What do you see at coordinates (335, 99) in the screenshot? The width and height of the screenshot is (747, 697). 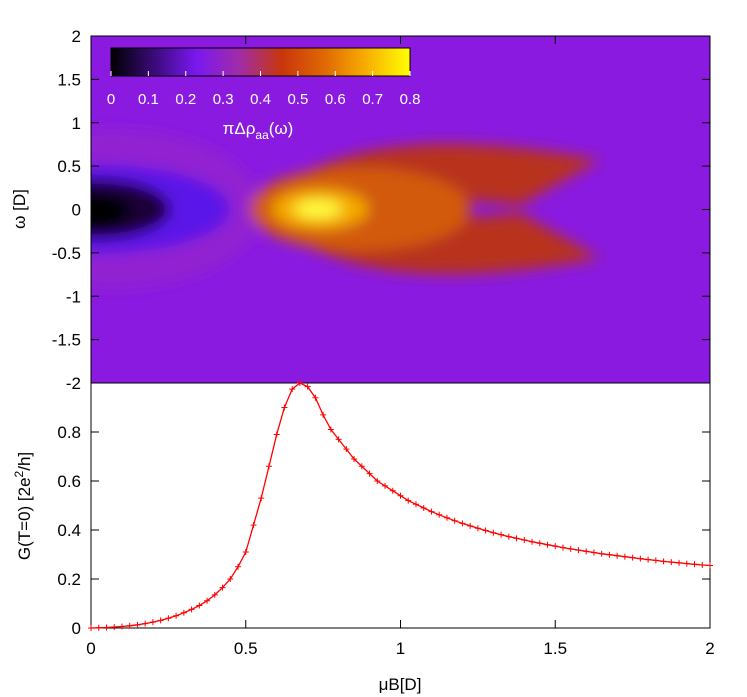 I see `colorbar-tick-label: 0.6` at bounding box center [335, 99].